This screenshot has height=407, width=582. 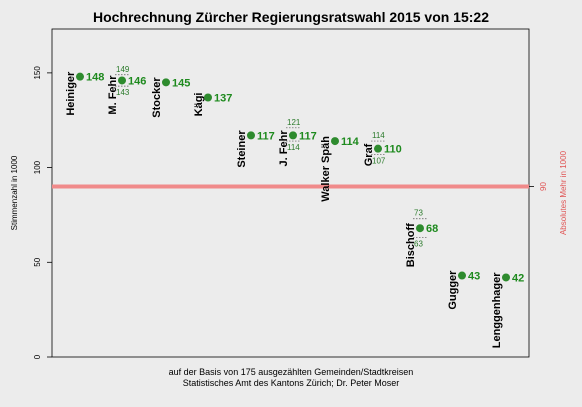 What do you see at coordinates (71, 93) in the screenshot?
I see `candidate-name: Heiniger` at bounding box center [71, 93].